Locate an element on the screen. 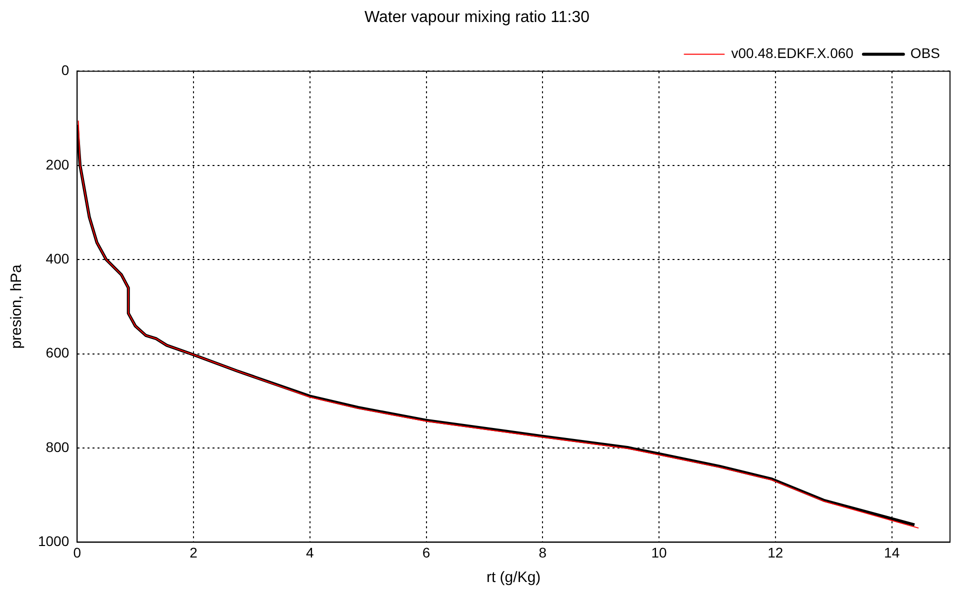 This screenshot has width=958, height=591. y-tick-label: 400 is located at coordinates (58, 258).